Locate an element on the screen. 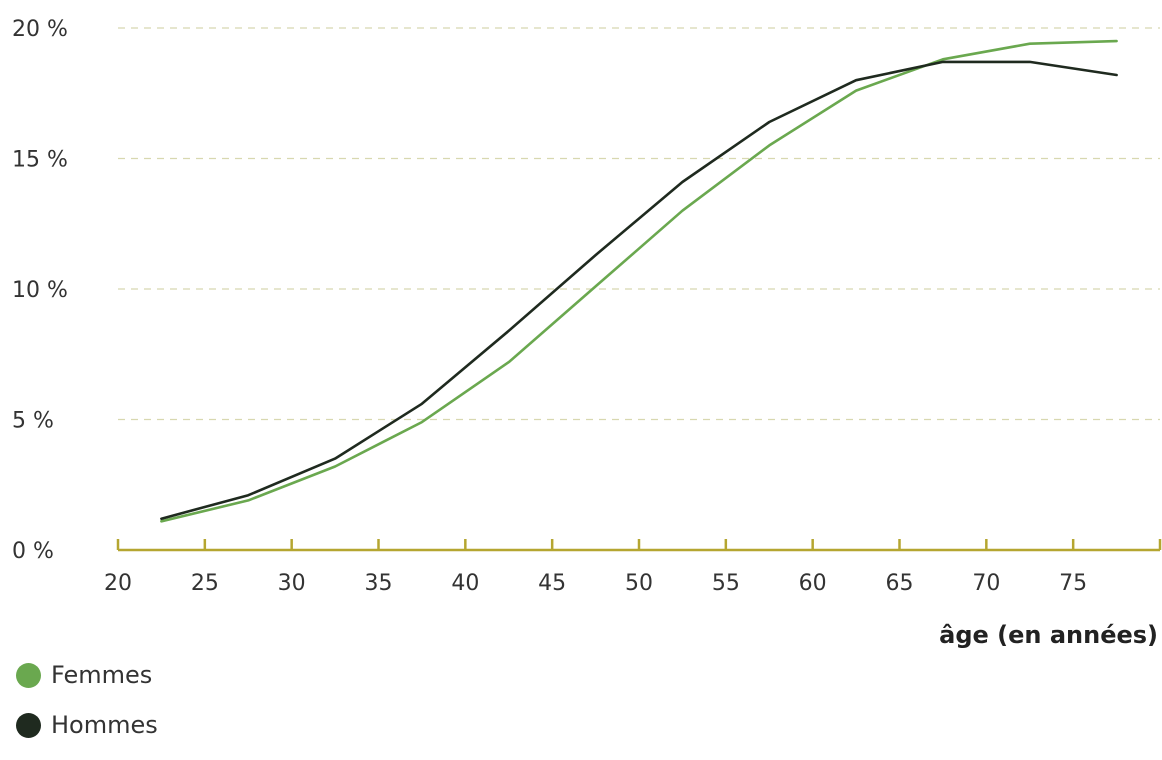 This screenshot has height=760, width=1162. x-tick-label: 35 is located at coordinates (379, 583).